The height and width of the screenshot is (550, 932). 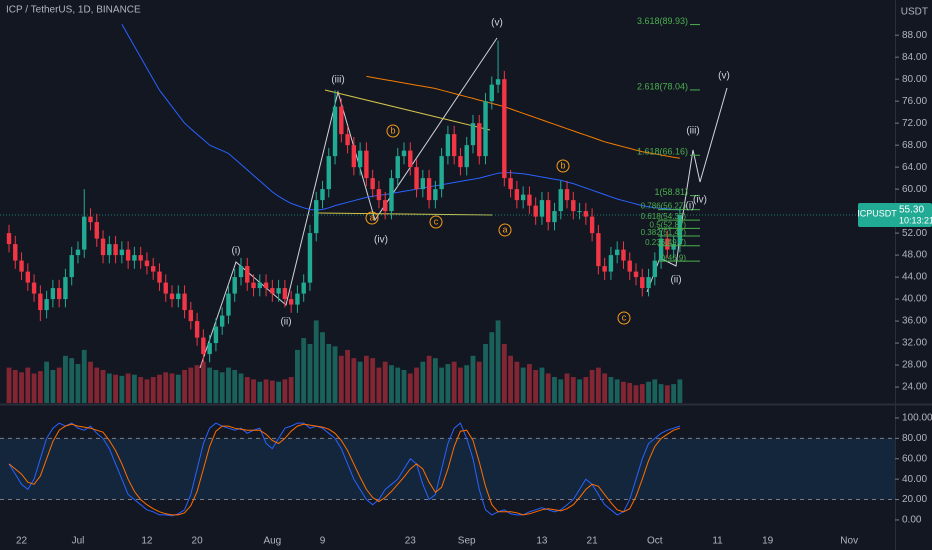 What do you see at coordinates (323, 541) in the screenshot?
I see `x-tick-label: 9` at bounding box center [323, 541].